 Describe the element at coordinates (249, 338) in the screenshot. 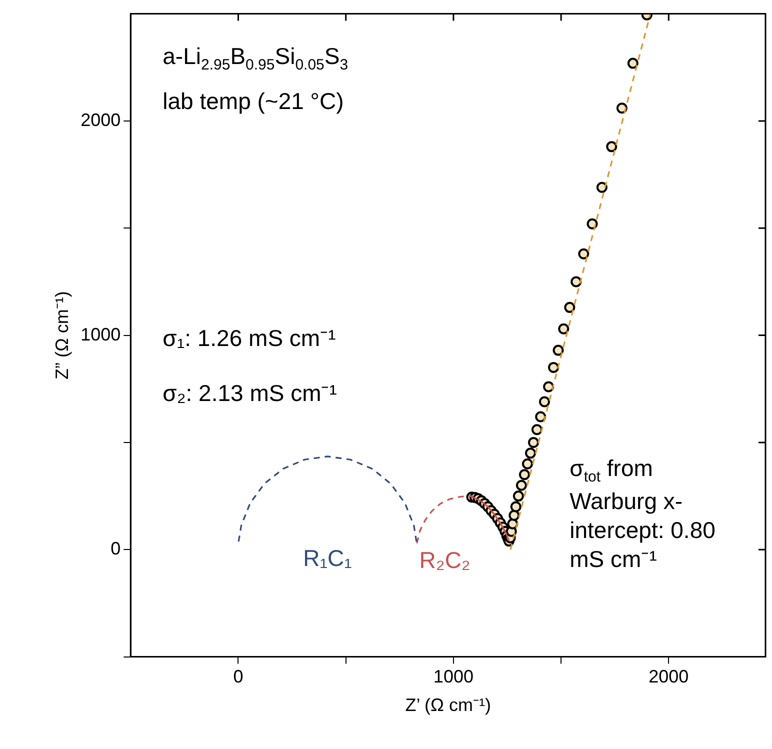

I see `annotation: σ₁: 1.26 mS cm⁻¹` at that location.